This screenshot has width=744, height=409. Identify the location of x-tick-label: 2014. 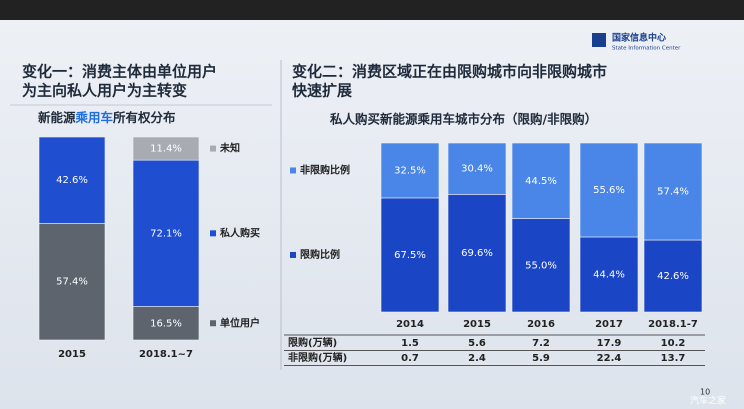
(410, 324).